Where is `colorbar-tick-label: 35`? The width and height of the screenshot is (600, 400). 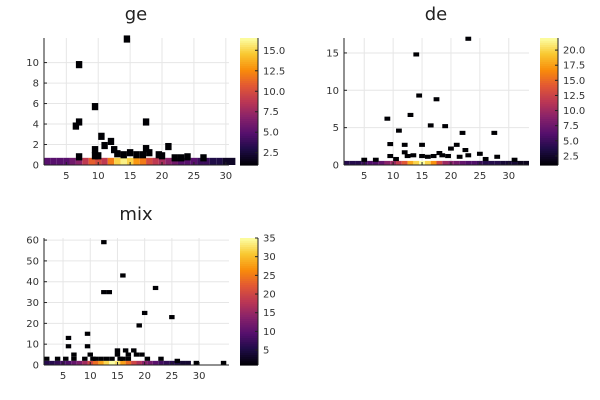
colorbar-tick-label: 35 is located at coordinates (269, 239).